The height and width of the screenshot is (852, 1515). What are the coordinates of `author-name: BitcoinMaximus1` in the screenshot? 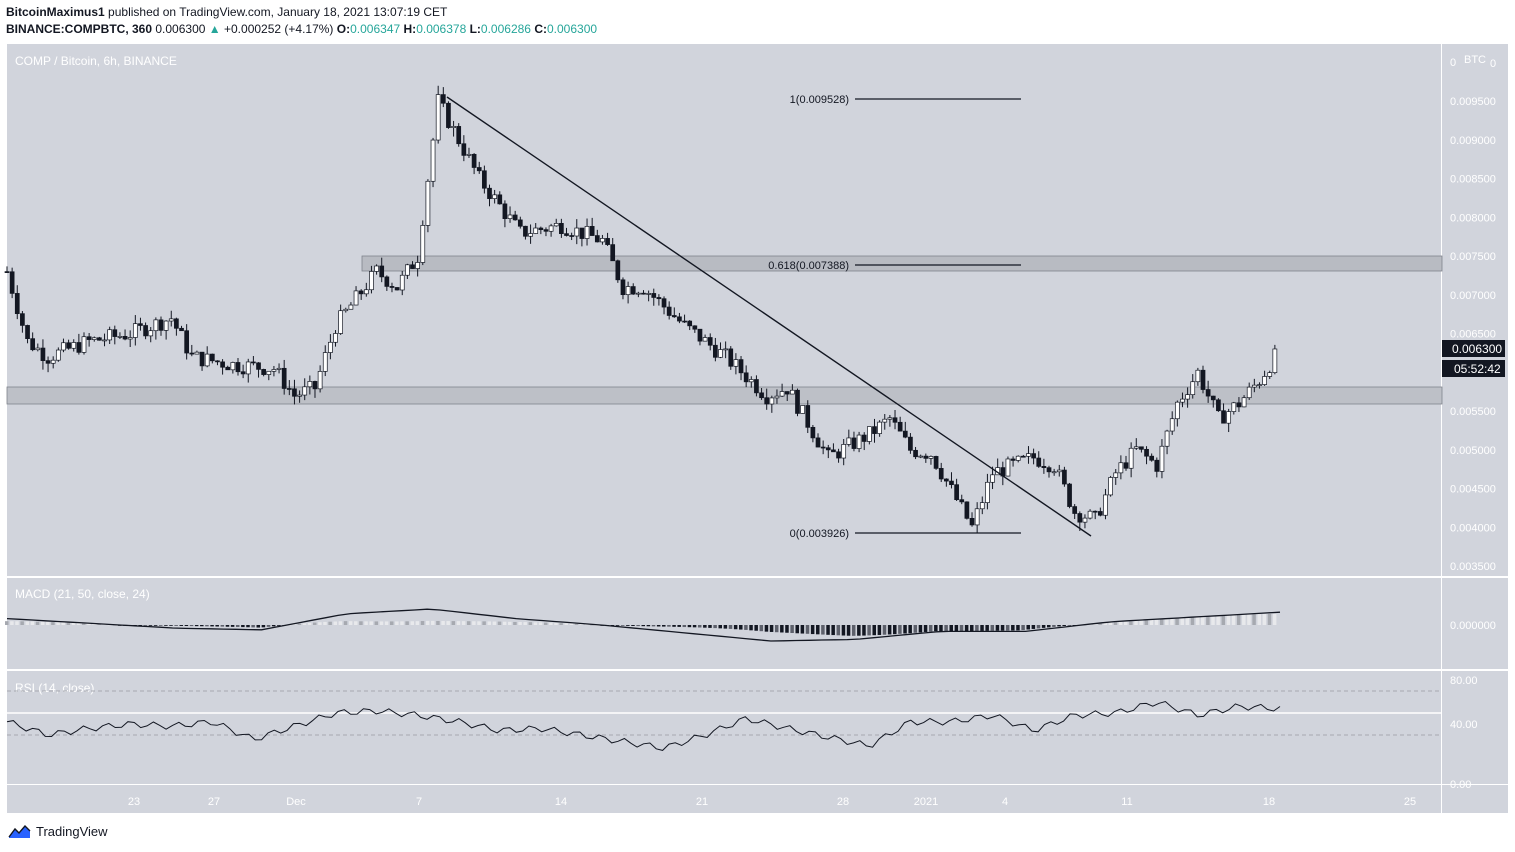 It's located at (55, 12).